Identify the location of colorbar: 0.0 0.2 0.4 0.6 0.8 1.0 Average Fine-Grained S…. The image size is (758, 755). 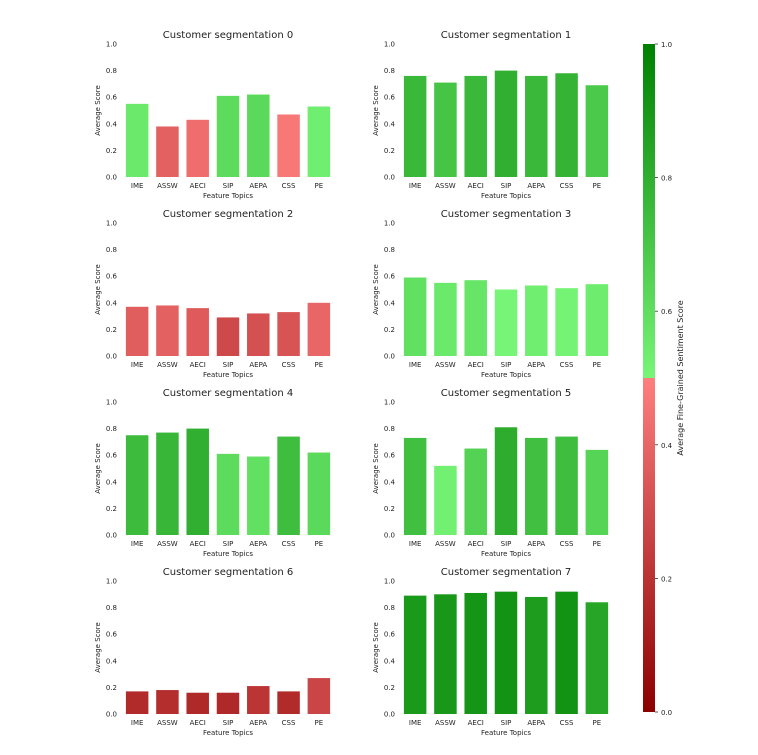
(664, 379).